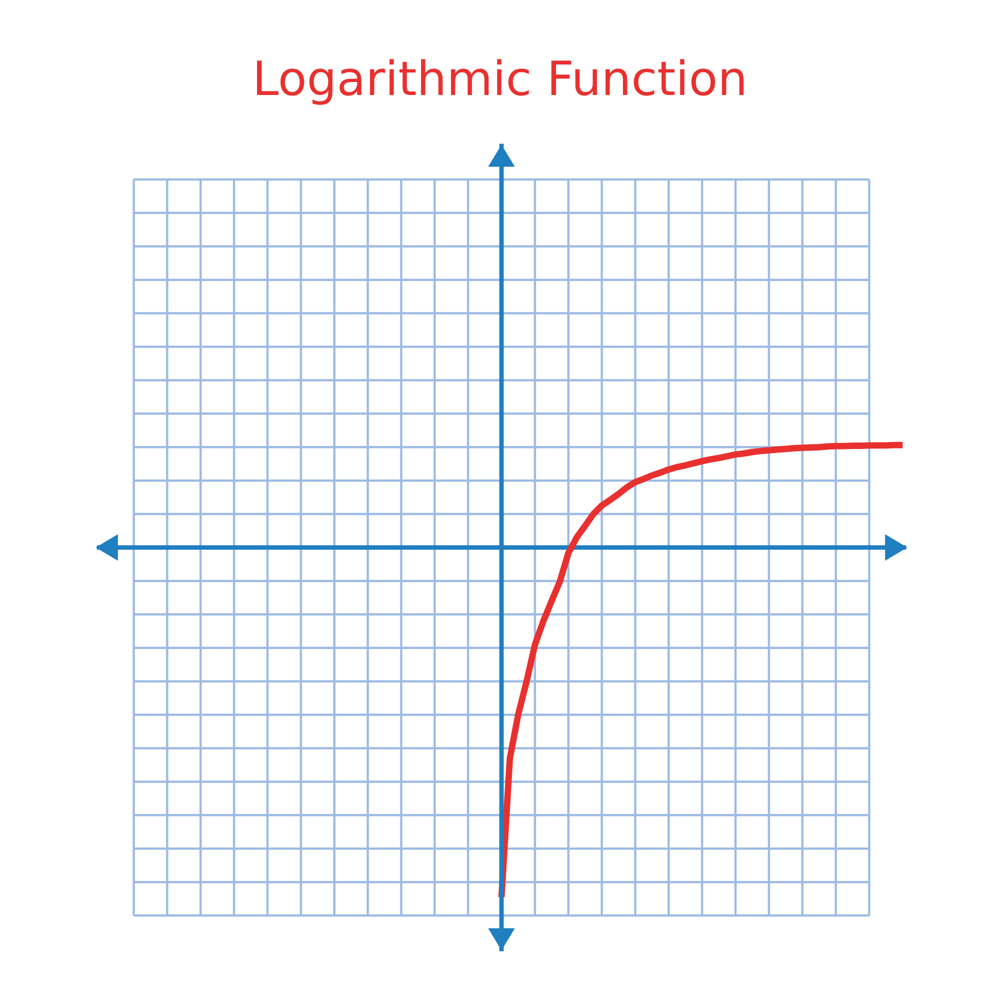 Image resolution: width=1000 pixels, height=1000 pixels. Describe the element at coordinates (500, 82) in the screenshot. I see `chart-title: Logarithmic Function` at that location.